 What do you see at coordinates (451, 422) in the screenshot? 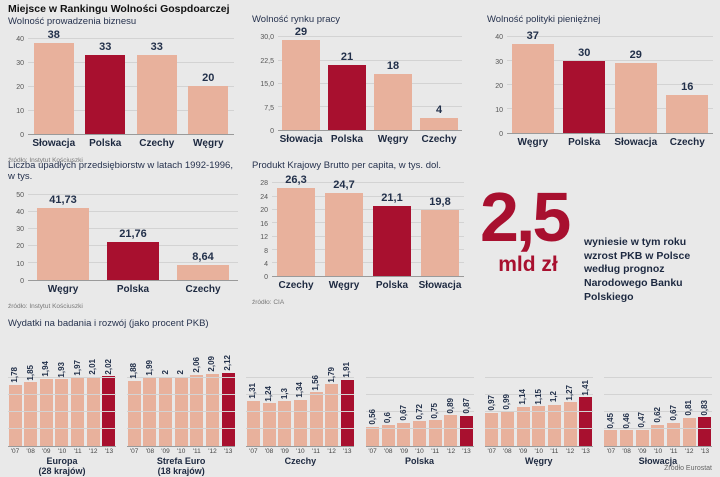
I see `bar-column: 0,89` at bounding box center [451, 422].